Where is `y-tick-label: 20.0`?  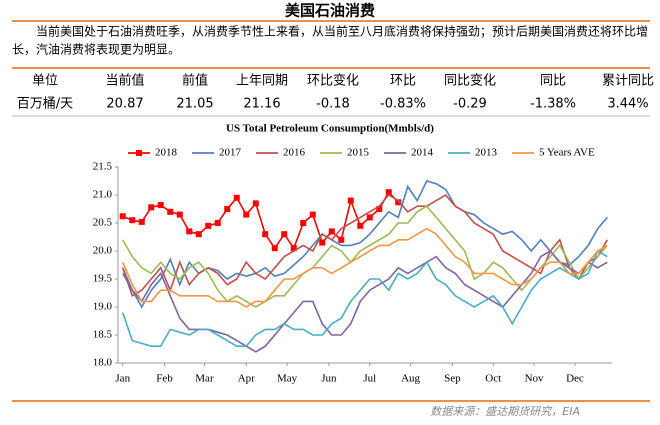 y-tick-label: 20.0 is located at coordinates (103, 251).